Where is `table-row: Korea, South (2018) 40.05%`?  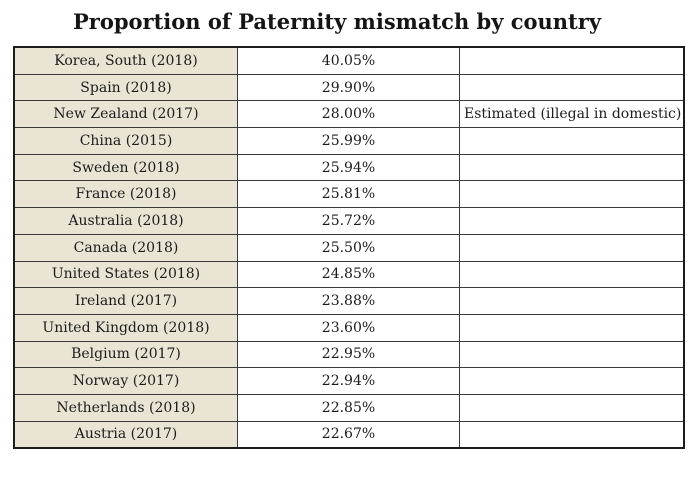
table-row: Korea, South (2018) 40.05% is located at coordinates (349, 60).